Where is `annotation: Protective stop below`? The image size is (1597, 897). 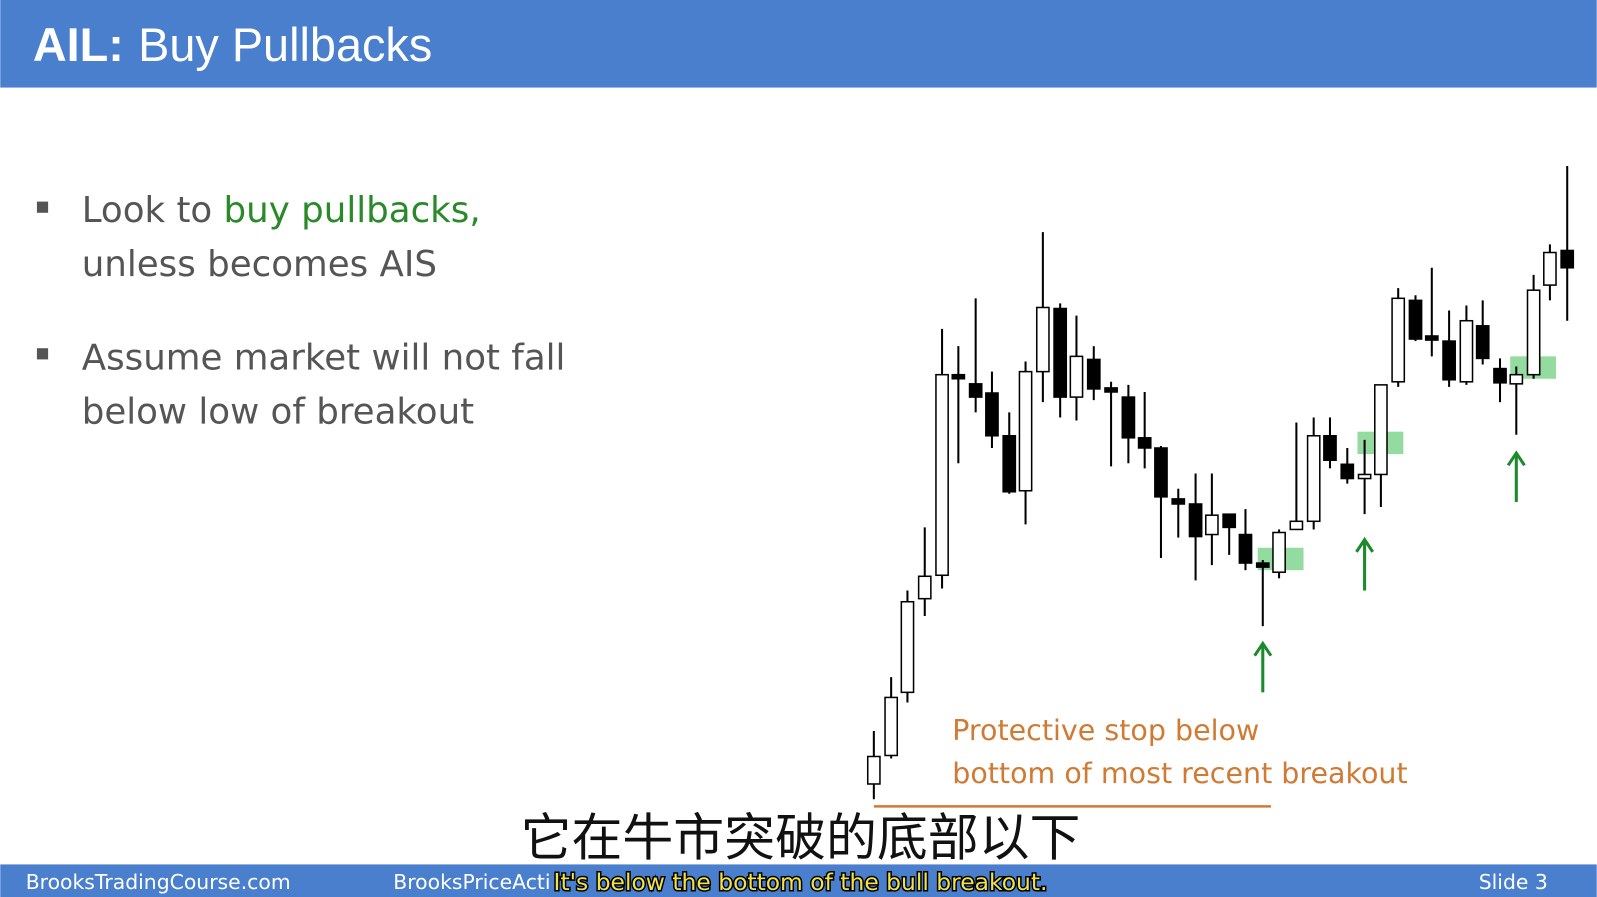 annotation: Protective stop below is located at coordinates (1105, 730).